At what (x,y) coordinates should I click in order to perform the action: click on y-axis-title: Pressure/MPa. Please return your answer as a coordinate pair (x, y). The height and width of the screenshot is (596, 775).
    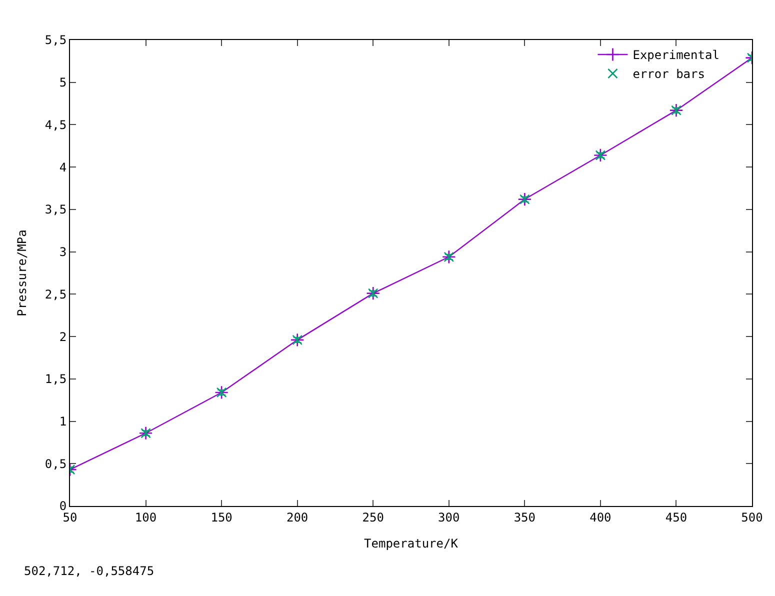
    Looking at the image, I should click on (22, 273).